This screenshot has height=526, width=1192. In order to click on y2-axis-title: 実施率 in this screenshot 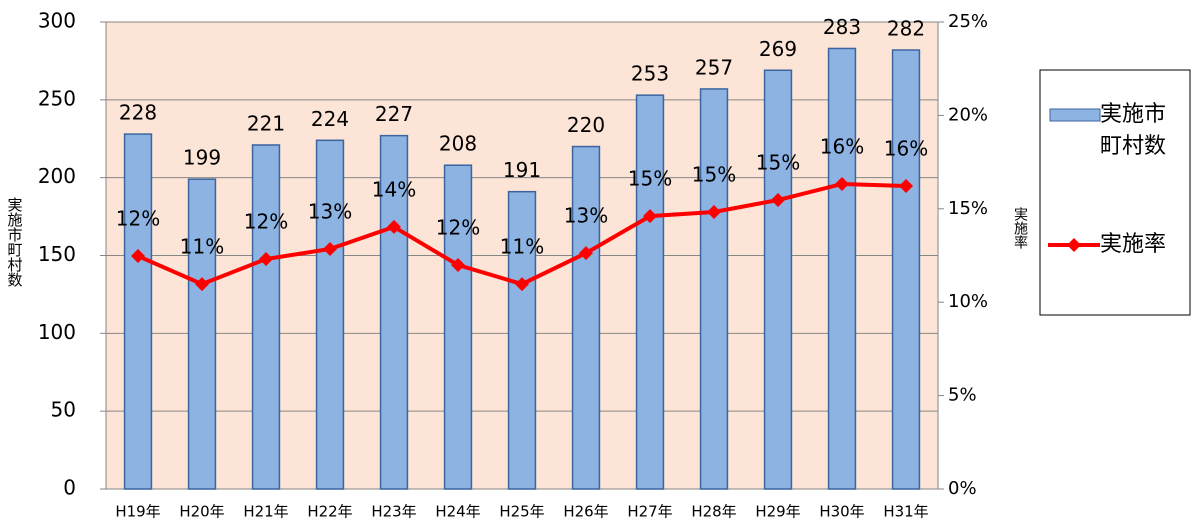, I will do `click(1020, 228)`.